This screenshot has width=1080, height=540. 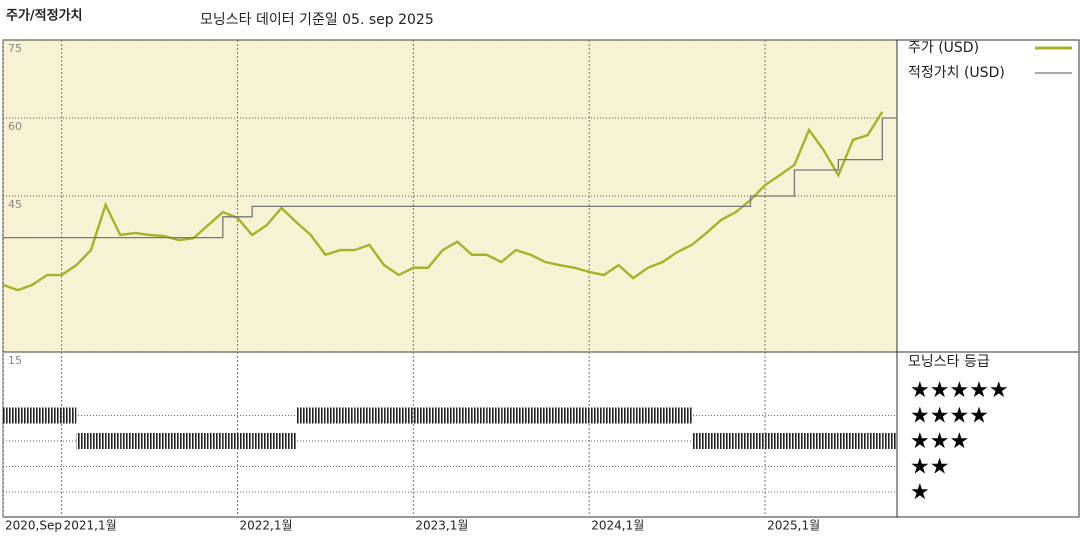 What do you see at coordinates (15, 204) in the screenshot?
I see `y-tick-label: 45` at bounding box center [15, 204].